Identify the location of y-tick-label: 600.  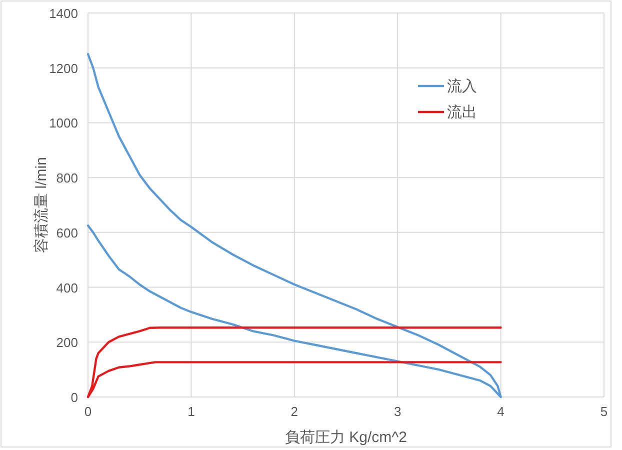
(67, 232).